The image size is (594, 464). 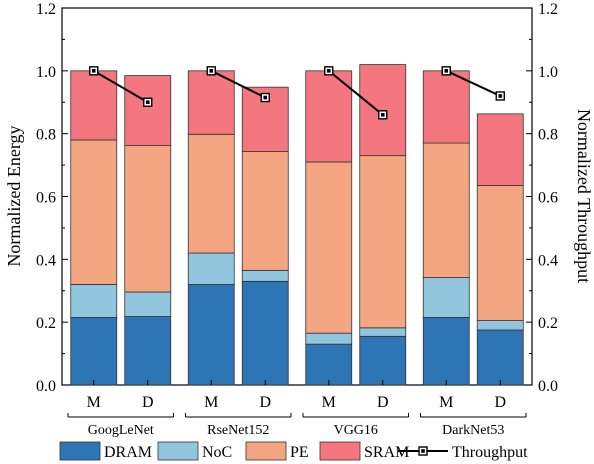 What do you see at coordinates (297, 409) in the screenshot?
I see `x-axis: M D M D M D M D GoogLeNet RseNet152 VGG16 DarkNet53` at bounding box center [297, 409].